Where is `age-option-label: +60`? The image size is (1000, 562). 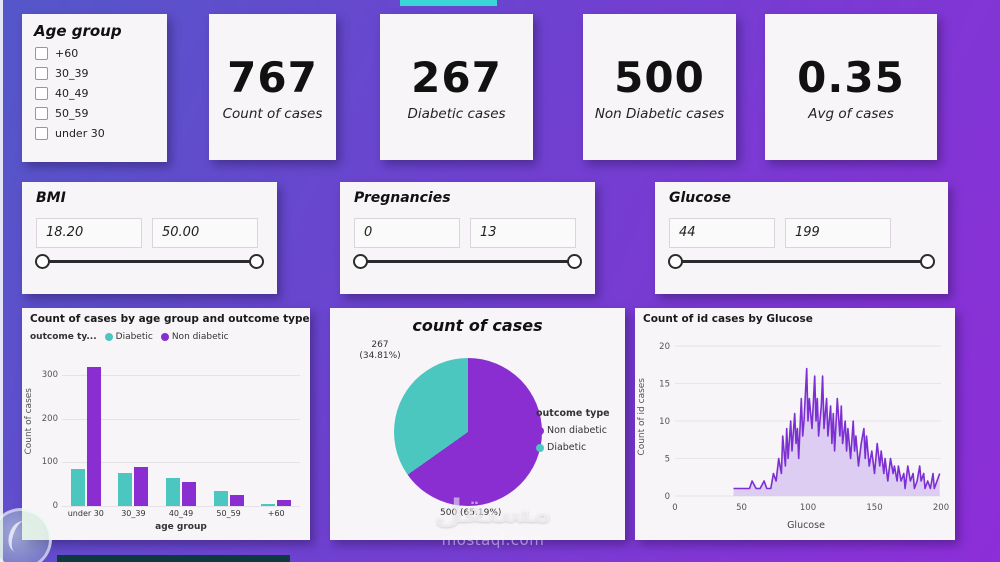 age-option-label: +60 is located at coordinates (67, 53).